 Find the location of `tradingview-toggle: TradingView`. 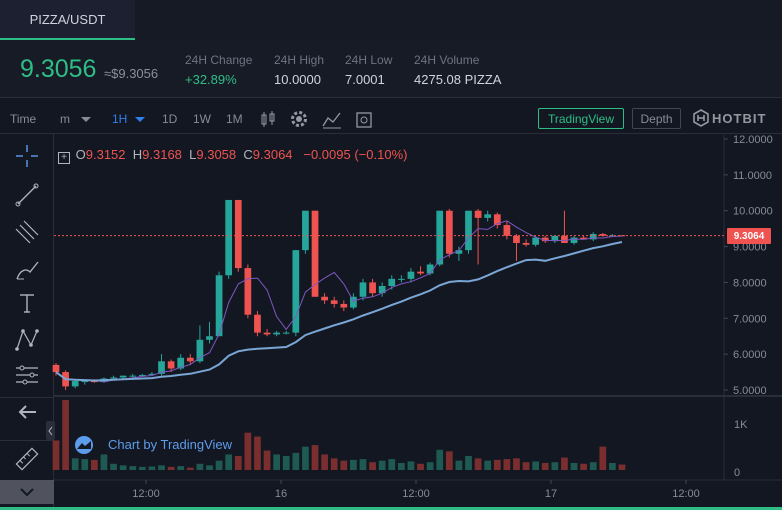

tradingview-toggle: TradingView is located at coordinates (581, 118).